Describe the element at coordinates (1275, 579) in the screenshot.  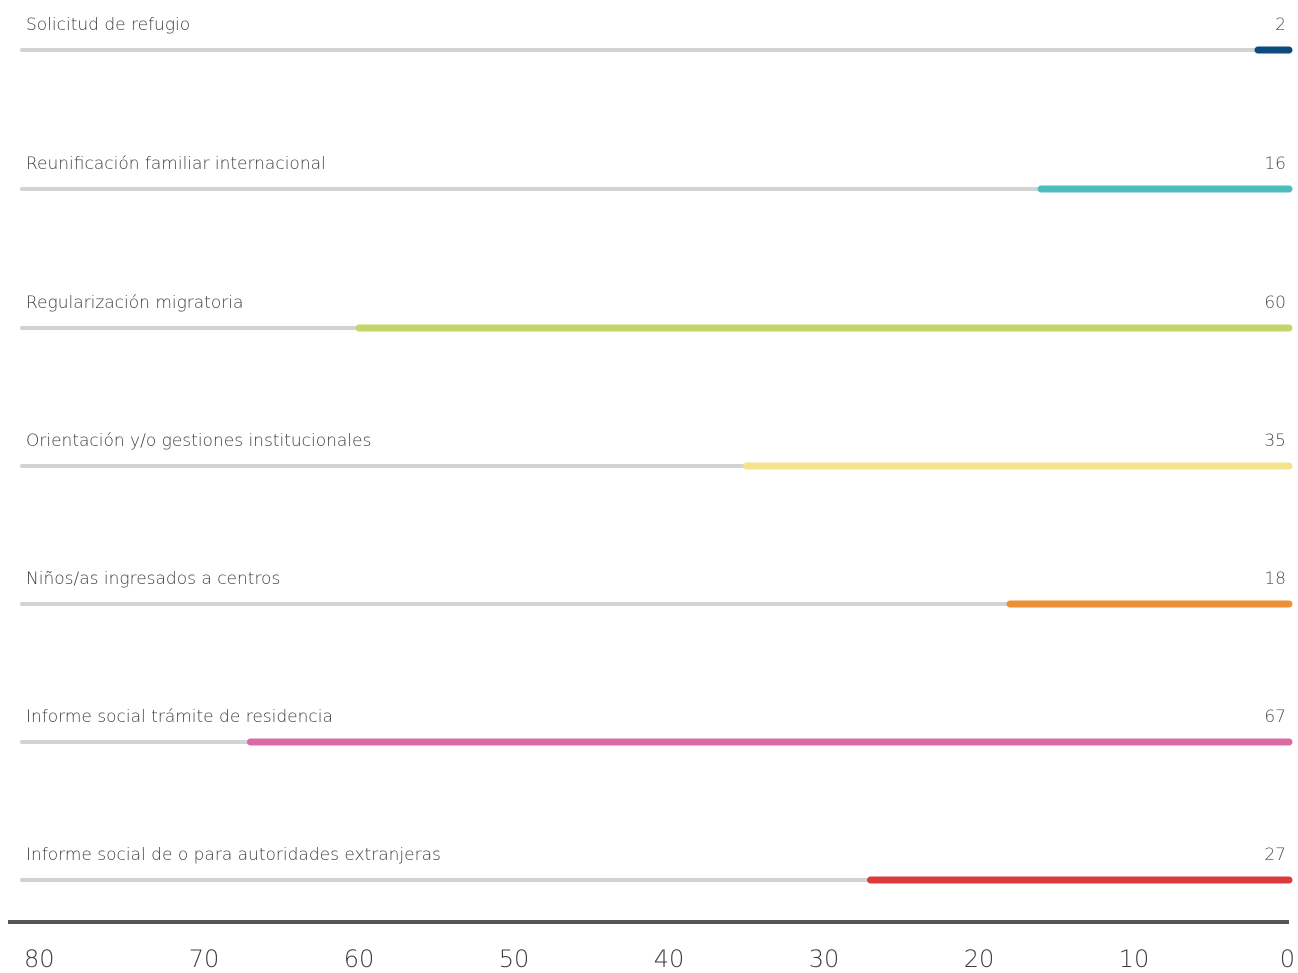
I see `bar-value-label: 18` at that location.